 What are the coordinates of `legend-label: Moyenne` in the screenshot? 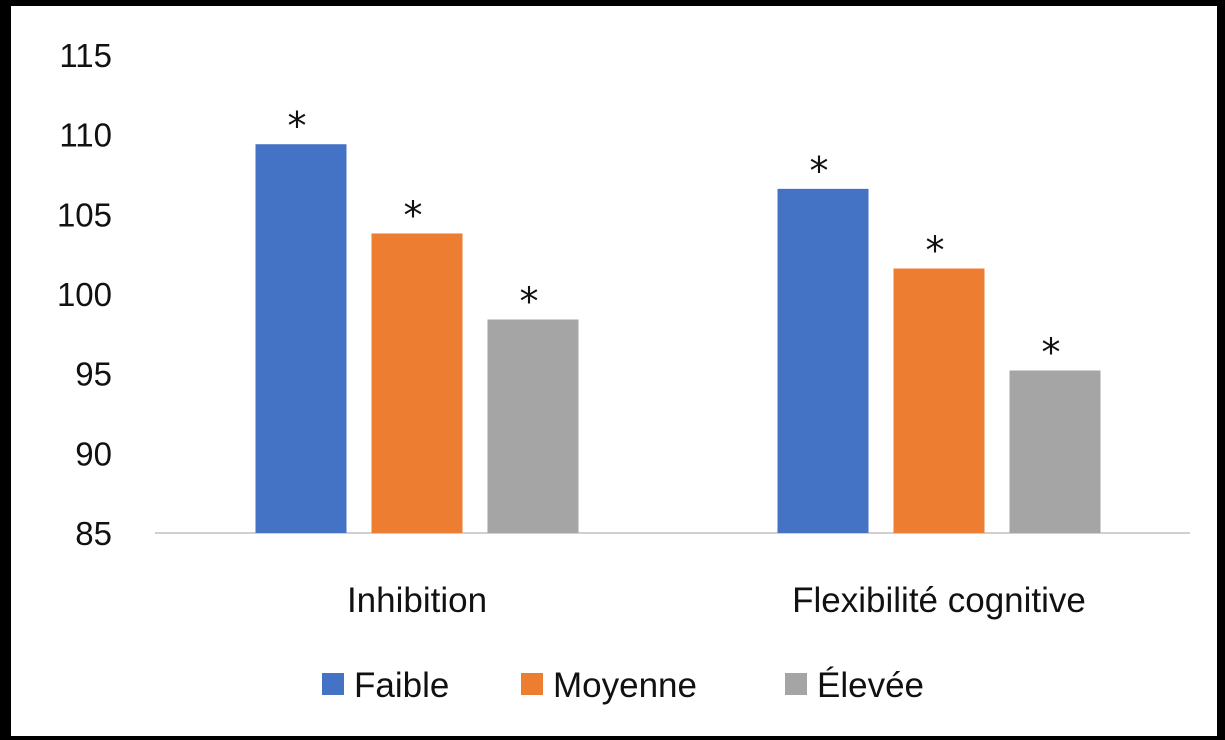 It's located at (625, 685).